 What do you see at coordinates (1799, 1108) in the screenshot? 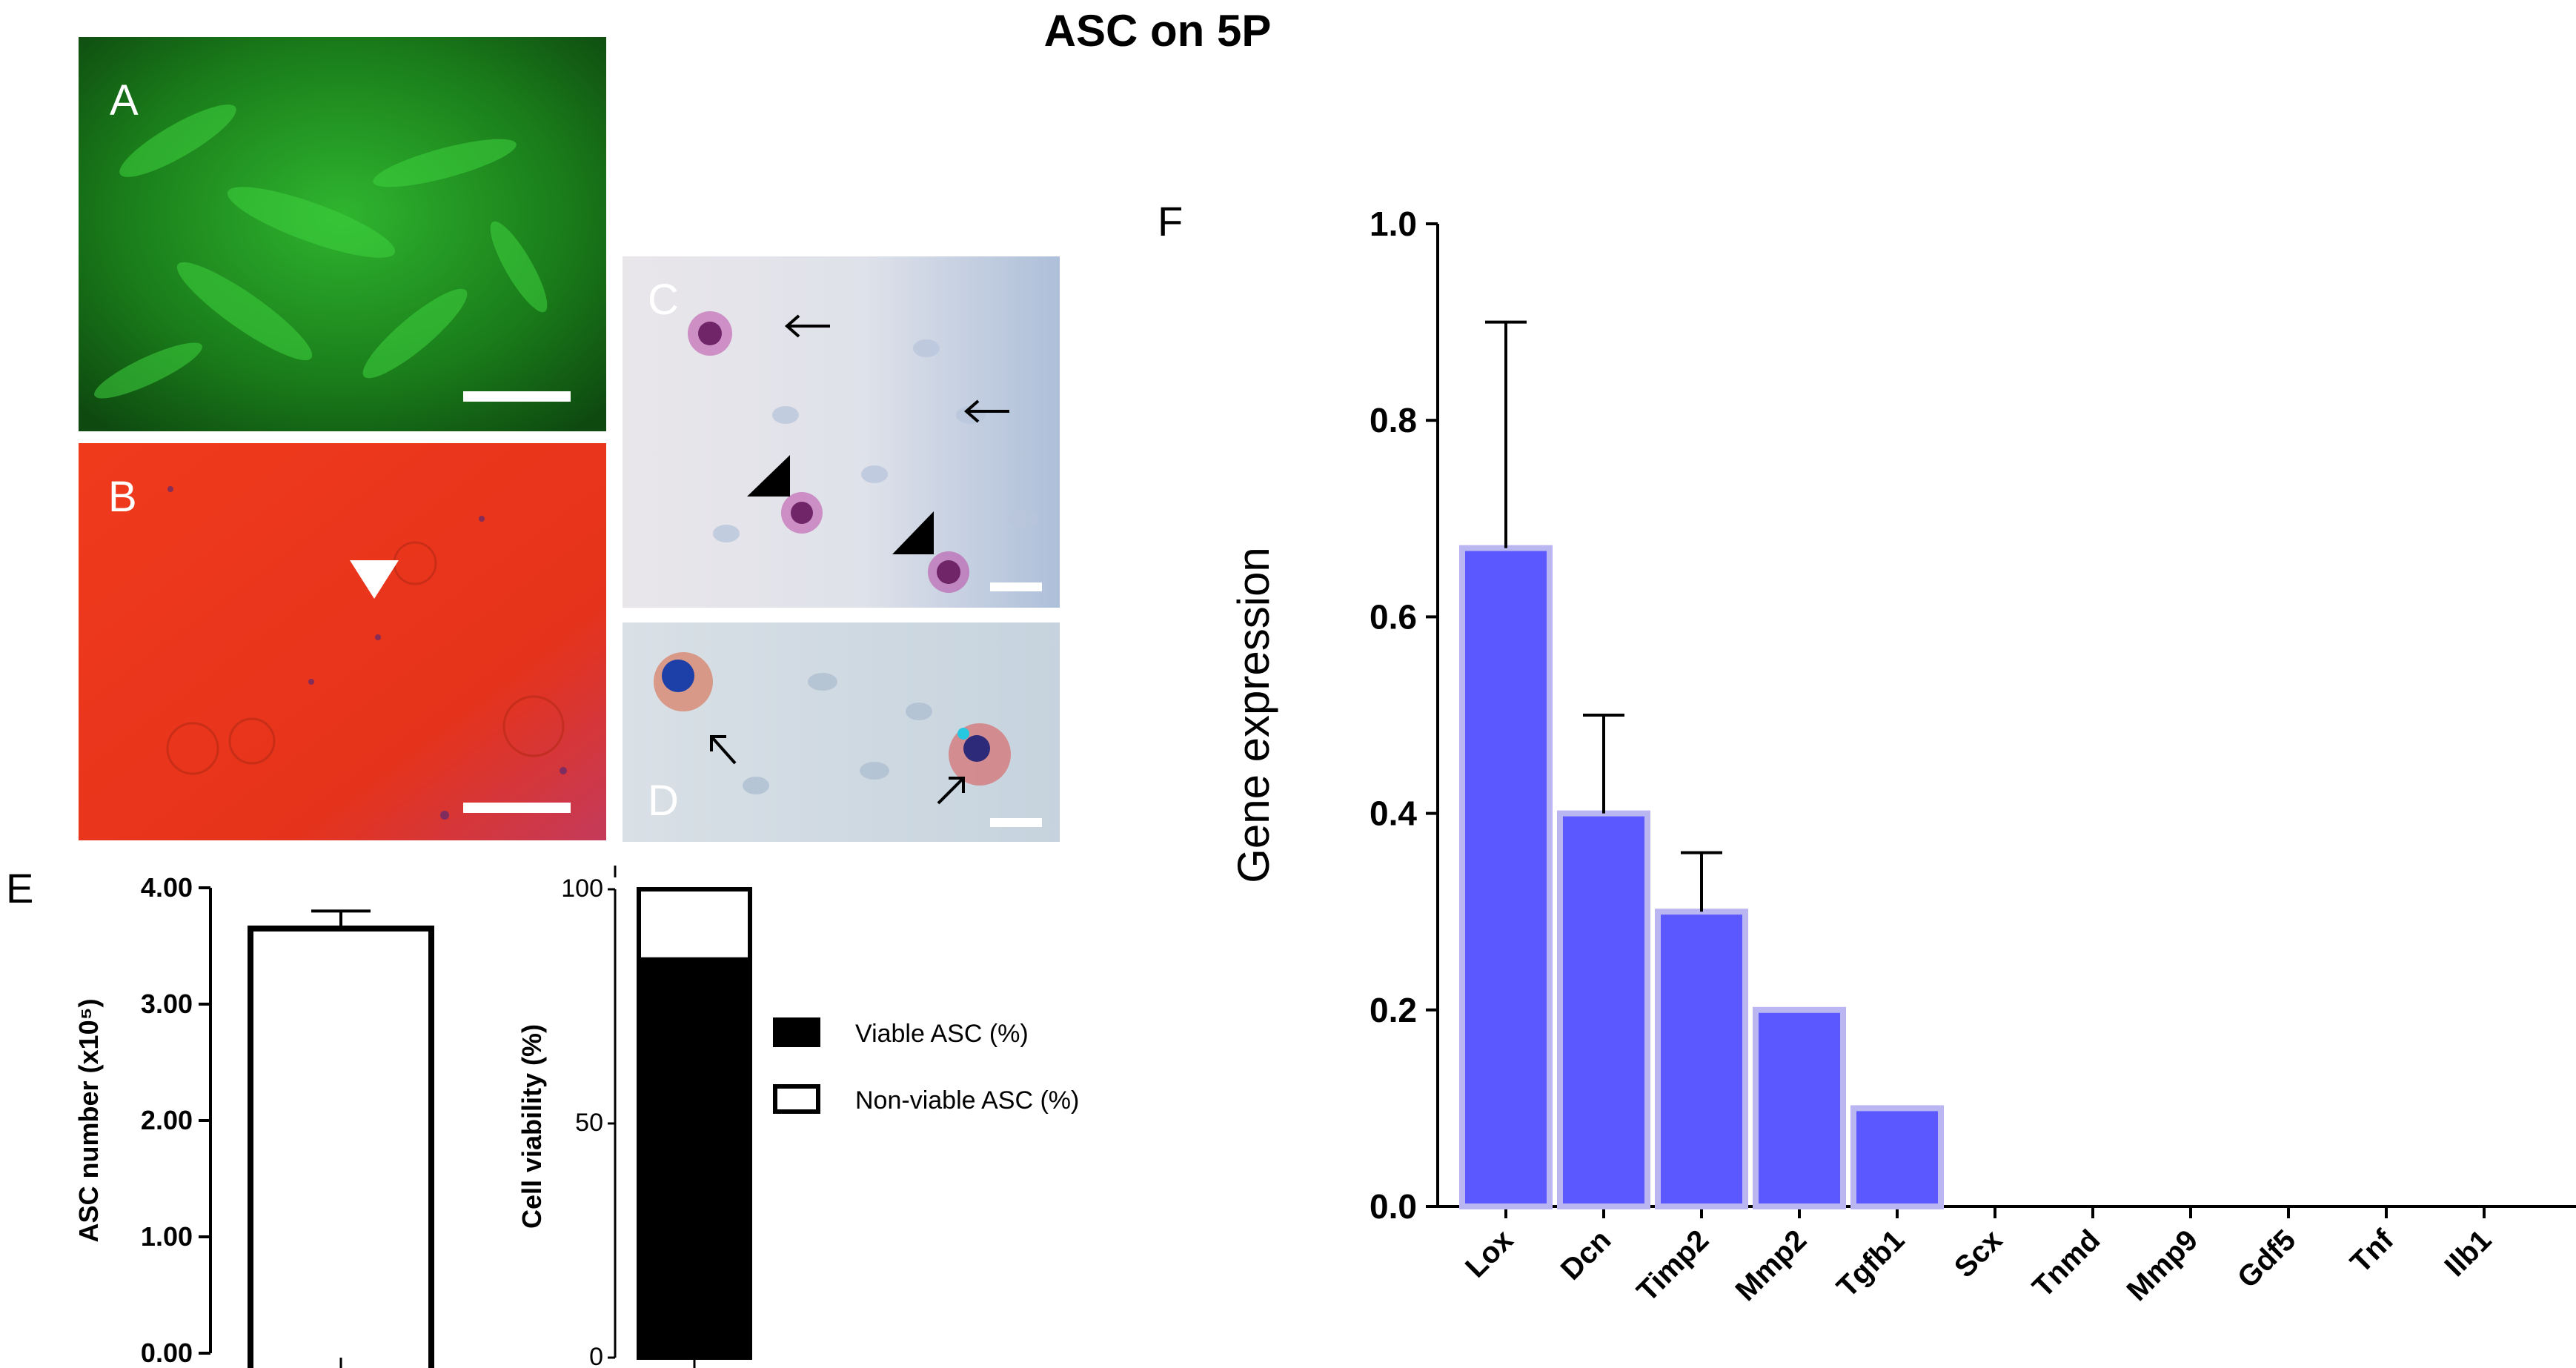
I see `bar-mmp2` at bounding box center [1799, 1108].